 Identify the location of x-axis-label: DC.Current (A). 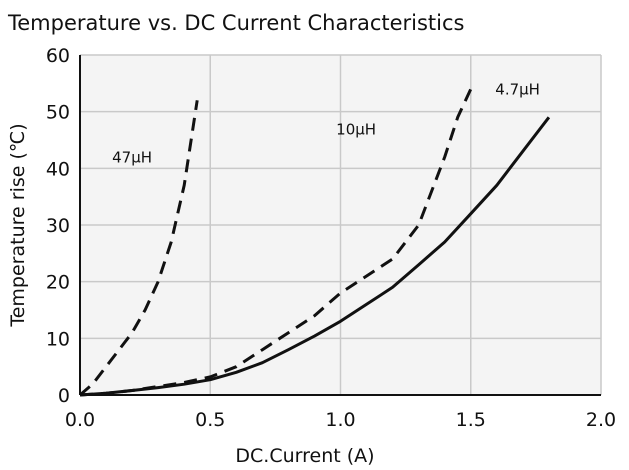
(304, 456).